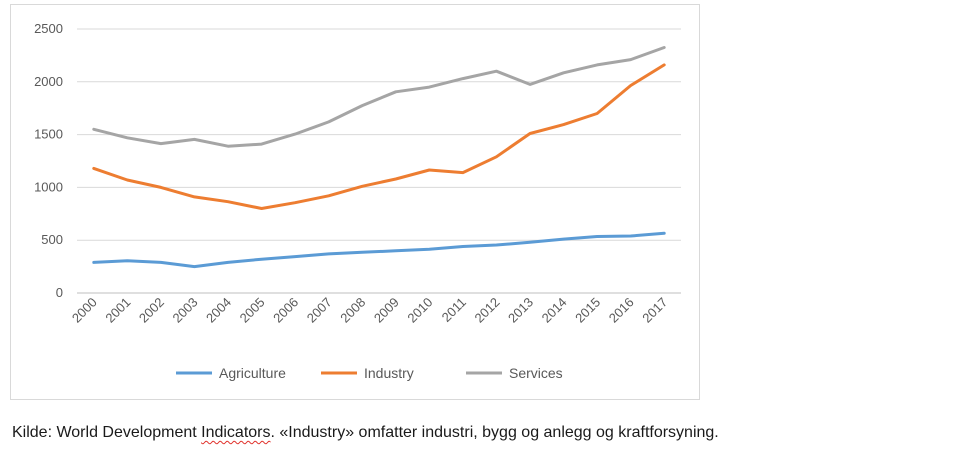  Describe the element at coordinates (285, 310) in the screenshot. I see `x-tick-label: 2006` at that location.